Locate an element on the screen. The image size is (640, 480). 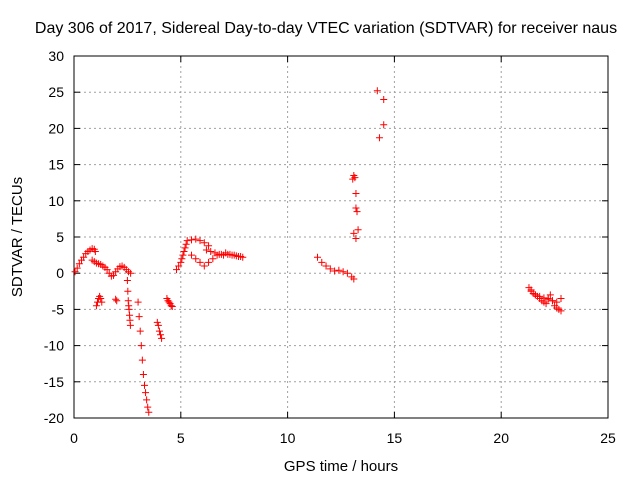
y-tick-label: -15 is located at coordinates (54, 382).